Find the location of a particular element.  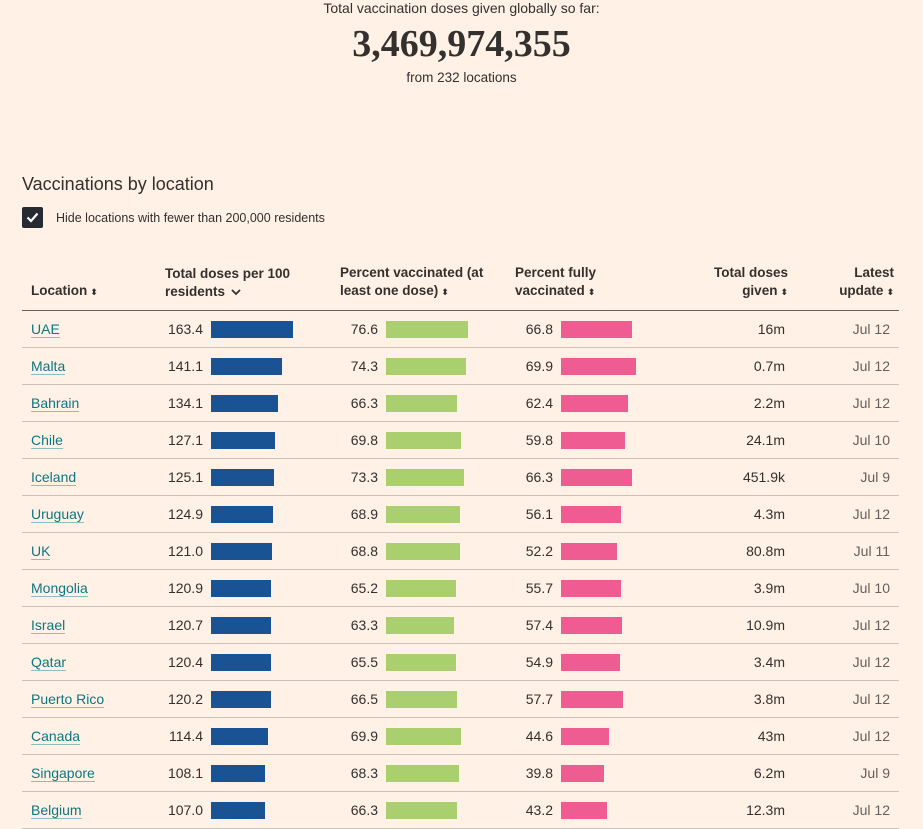

table-row: Iceland 125.1 73.3 66.3 451.9k Jul 9 is located at coordinates (460, 477).